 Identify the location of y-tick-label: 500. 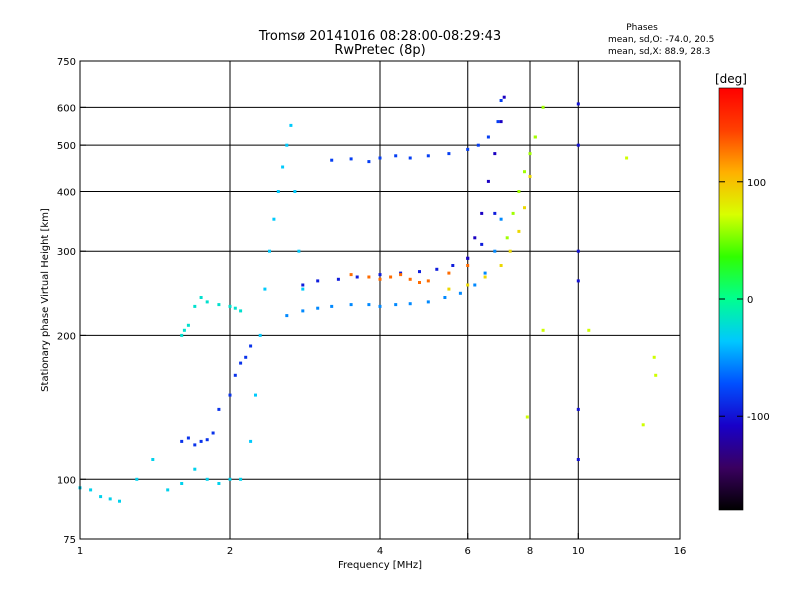
(66, 146).